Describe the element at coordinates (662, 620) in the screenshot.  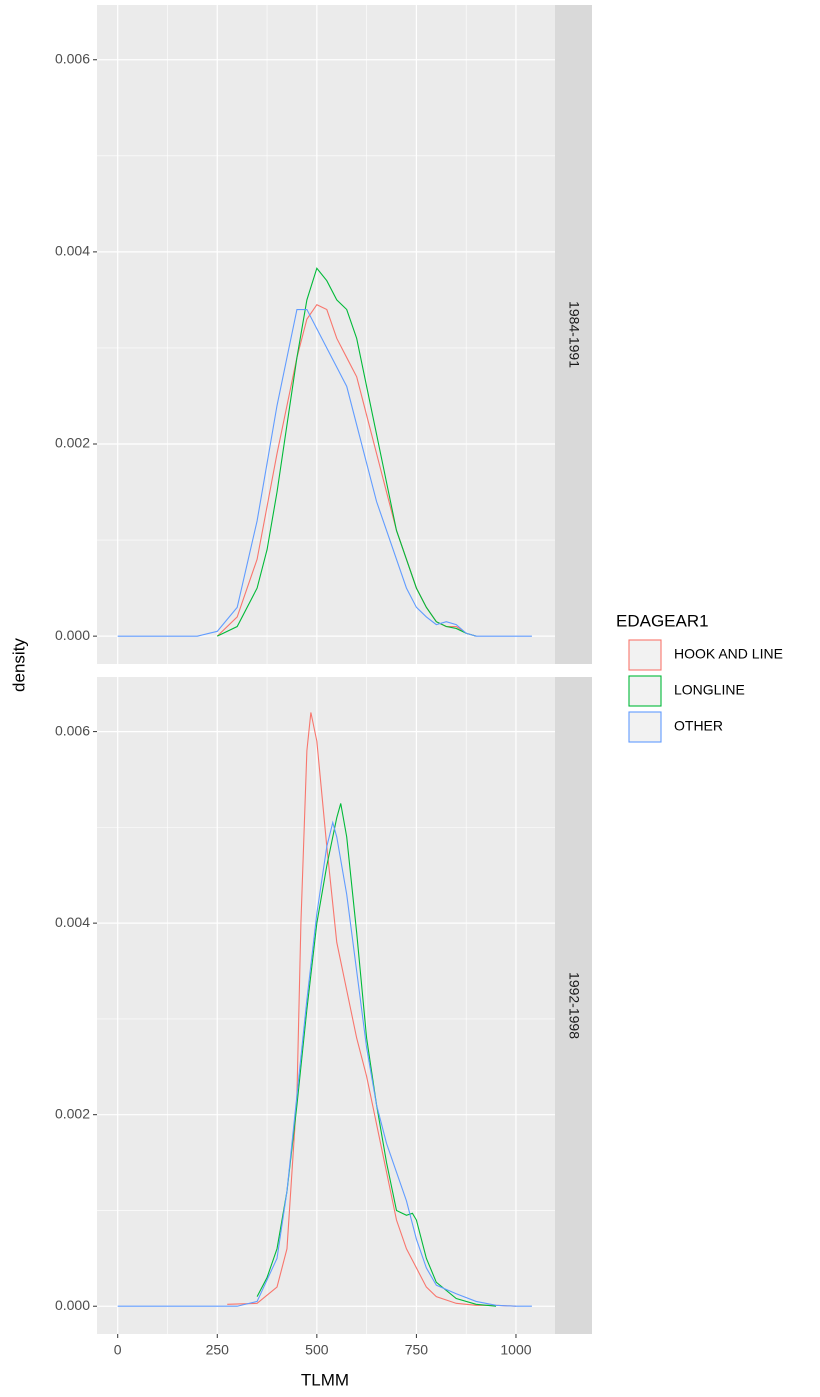
I see `legend-title: EDAGEAR1` at that location.